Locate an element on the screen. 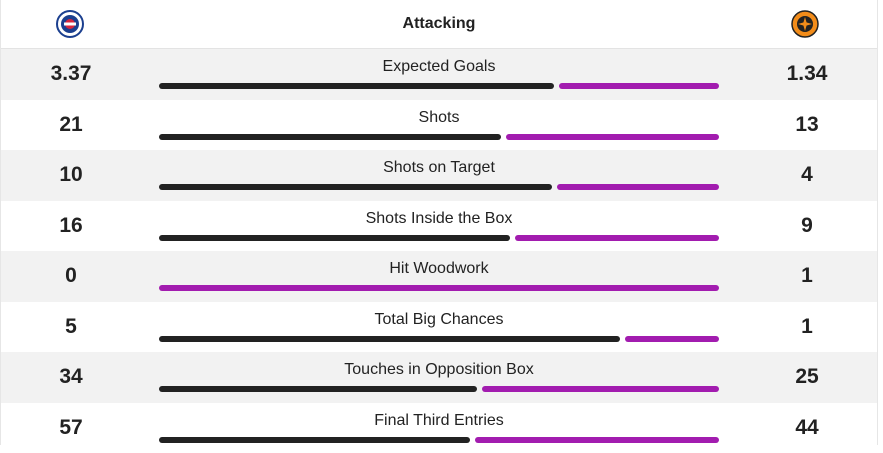 Image resolution: width=883 pixels, height=453 pixels. stat-label: Final Third Entries is located at coordinates (439, 421).